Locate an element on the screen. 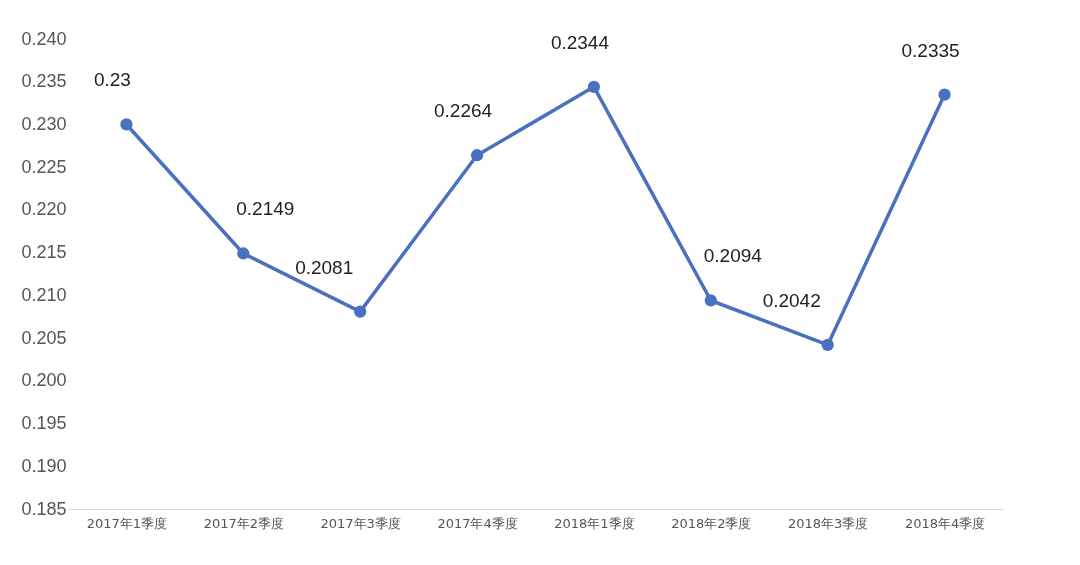  data-label: 0.2149 is located at coordinates (265, 209).